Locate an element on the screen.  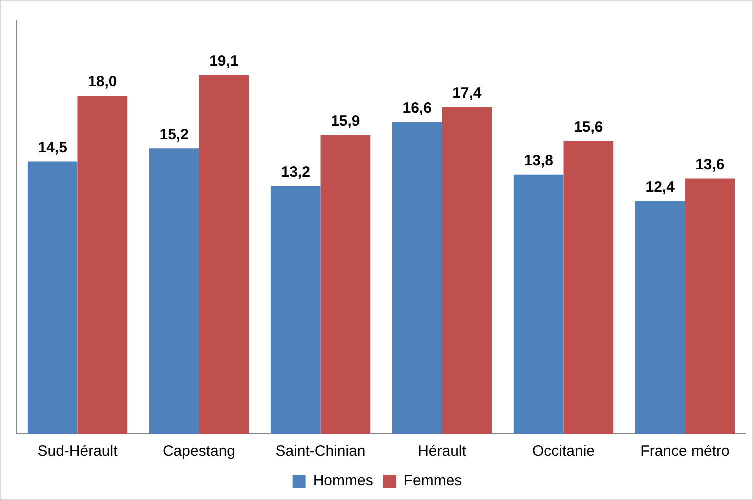
data-label: 15,2 is located at coordinates (174, 135).